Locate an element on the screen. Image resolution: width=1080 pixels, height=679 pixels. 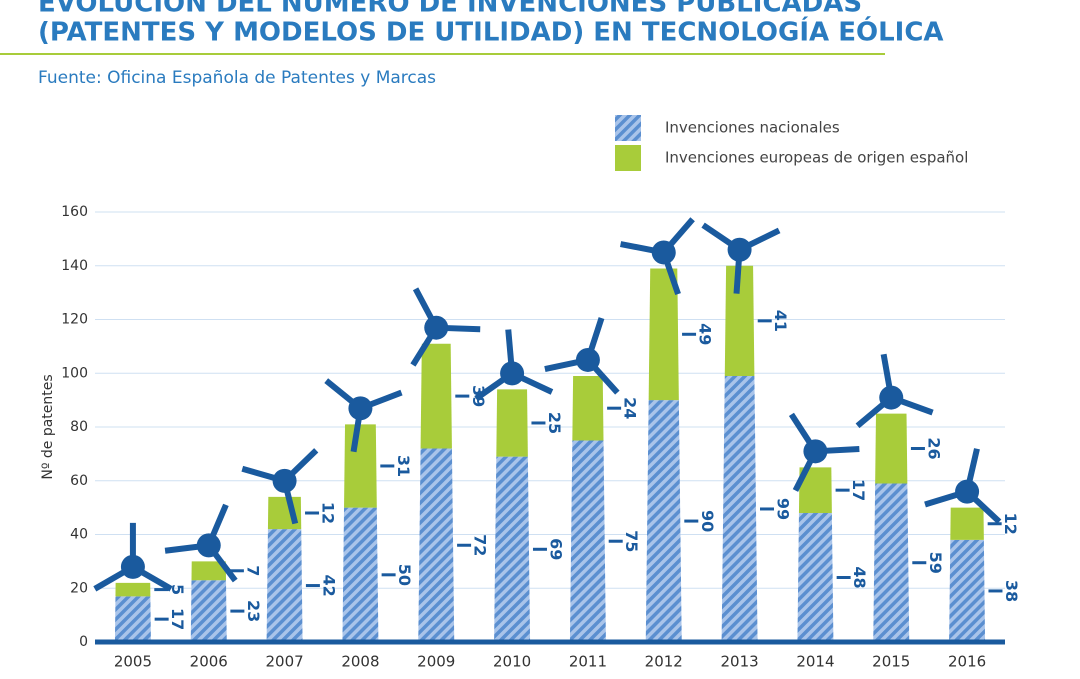
x-tick-label: 2008 is located at coordinates (360, 662).